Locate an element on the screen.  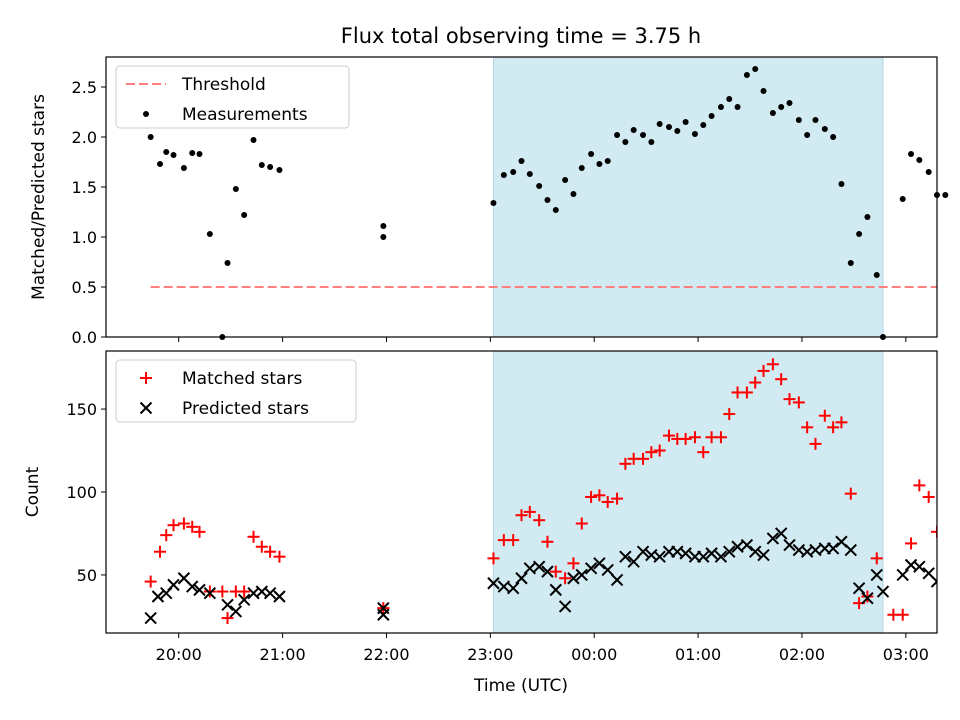
y-axis-label: Matched/Predicted stars is located at coordinates (39, 197).